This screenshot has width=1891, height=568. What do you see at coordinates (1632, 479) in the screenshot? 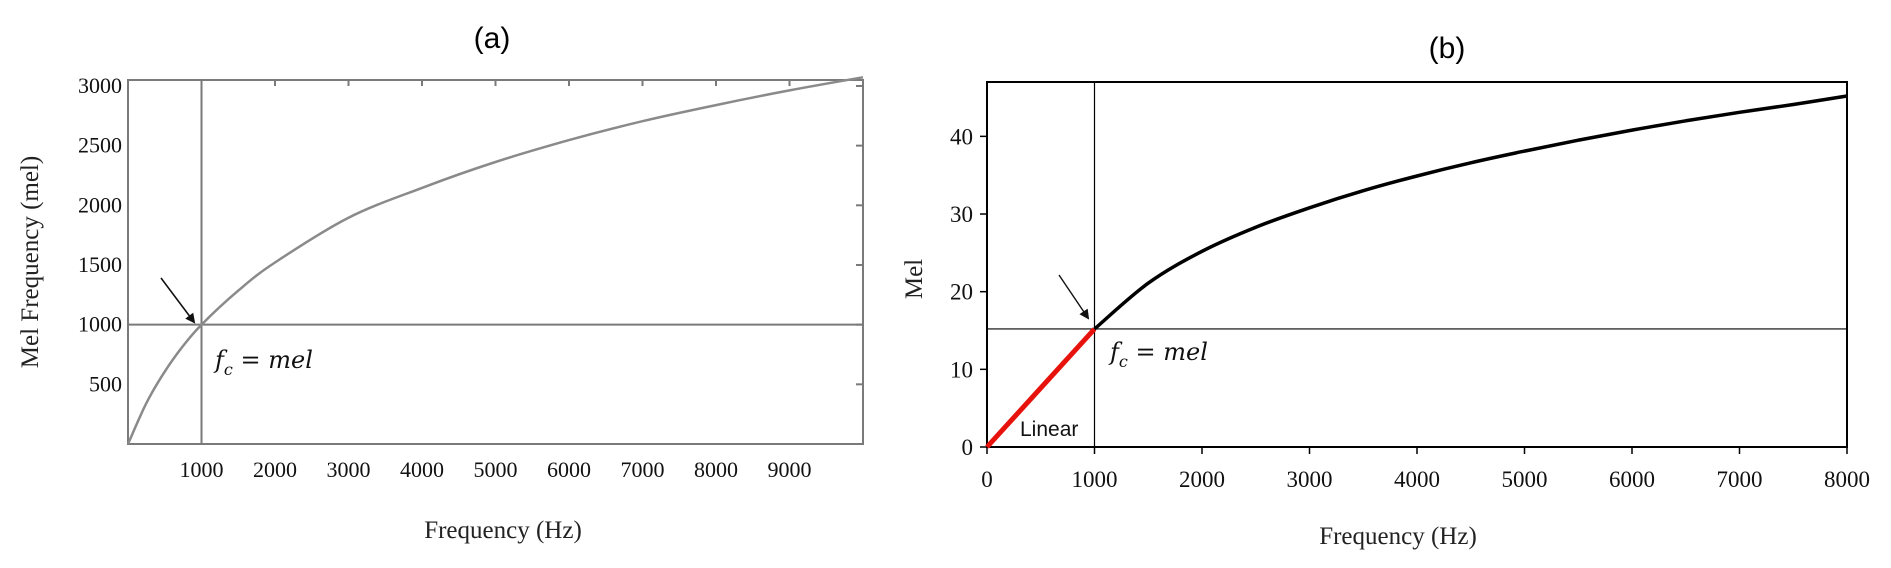
I see `chart-b-x-tick-label: 6000` at bounding box center [1632, 479].